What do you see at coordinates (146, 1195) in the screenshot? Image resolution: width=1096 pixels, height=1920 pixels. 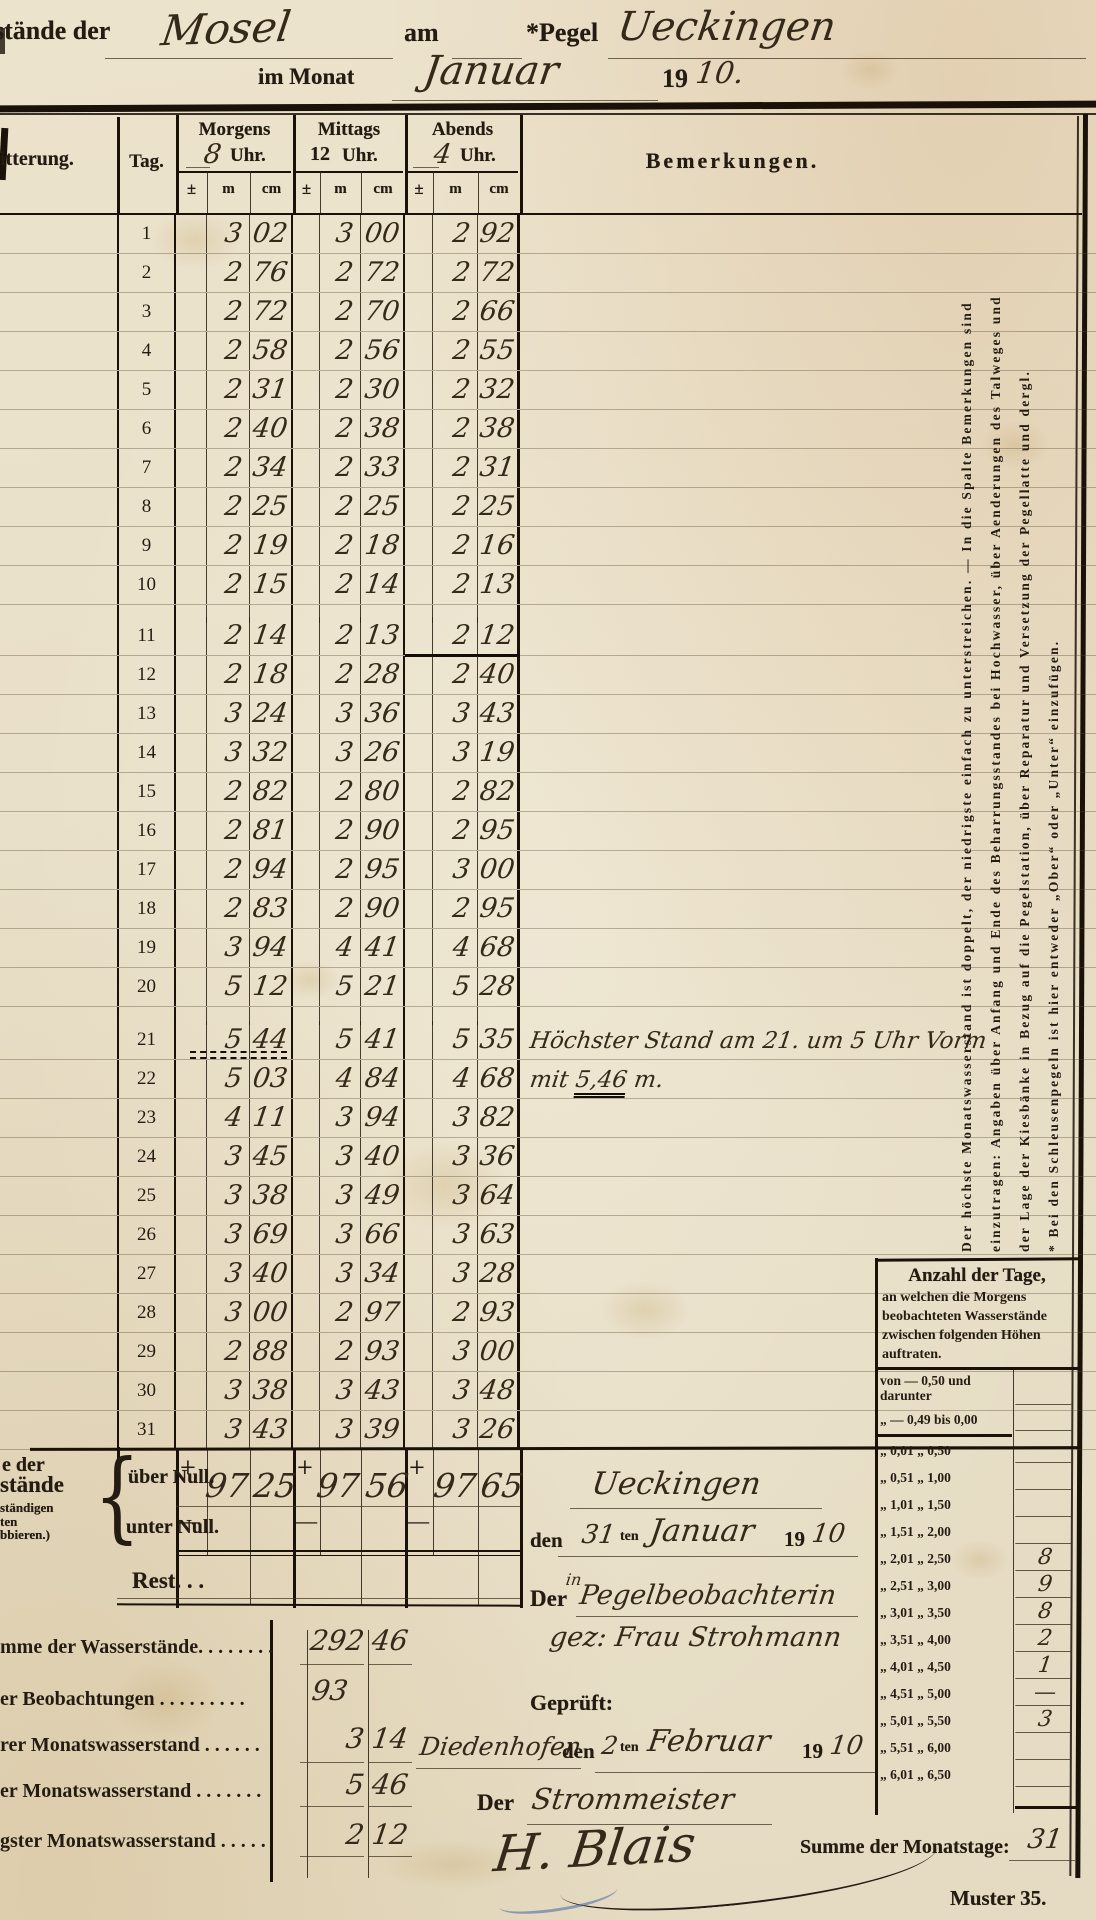 I see `day-number: 25` at bounding box center [146, 1195].